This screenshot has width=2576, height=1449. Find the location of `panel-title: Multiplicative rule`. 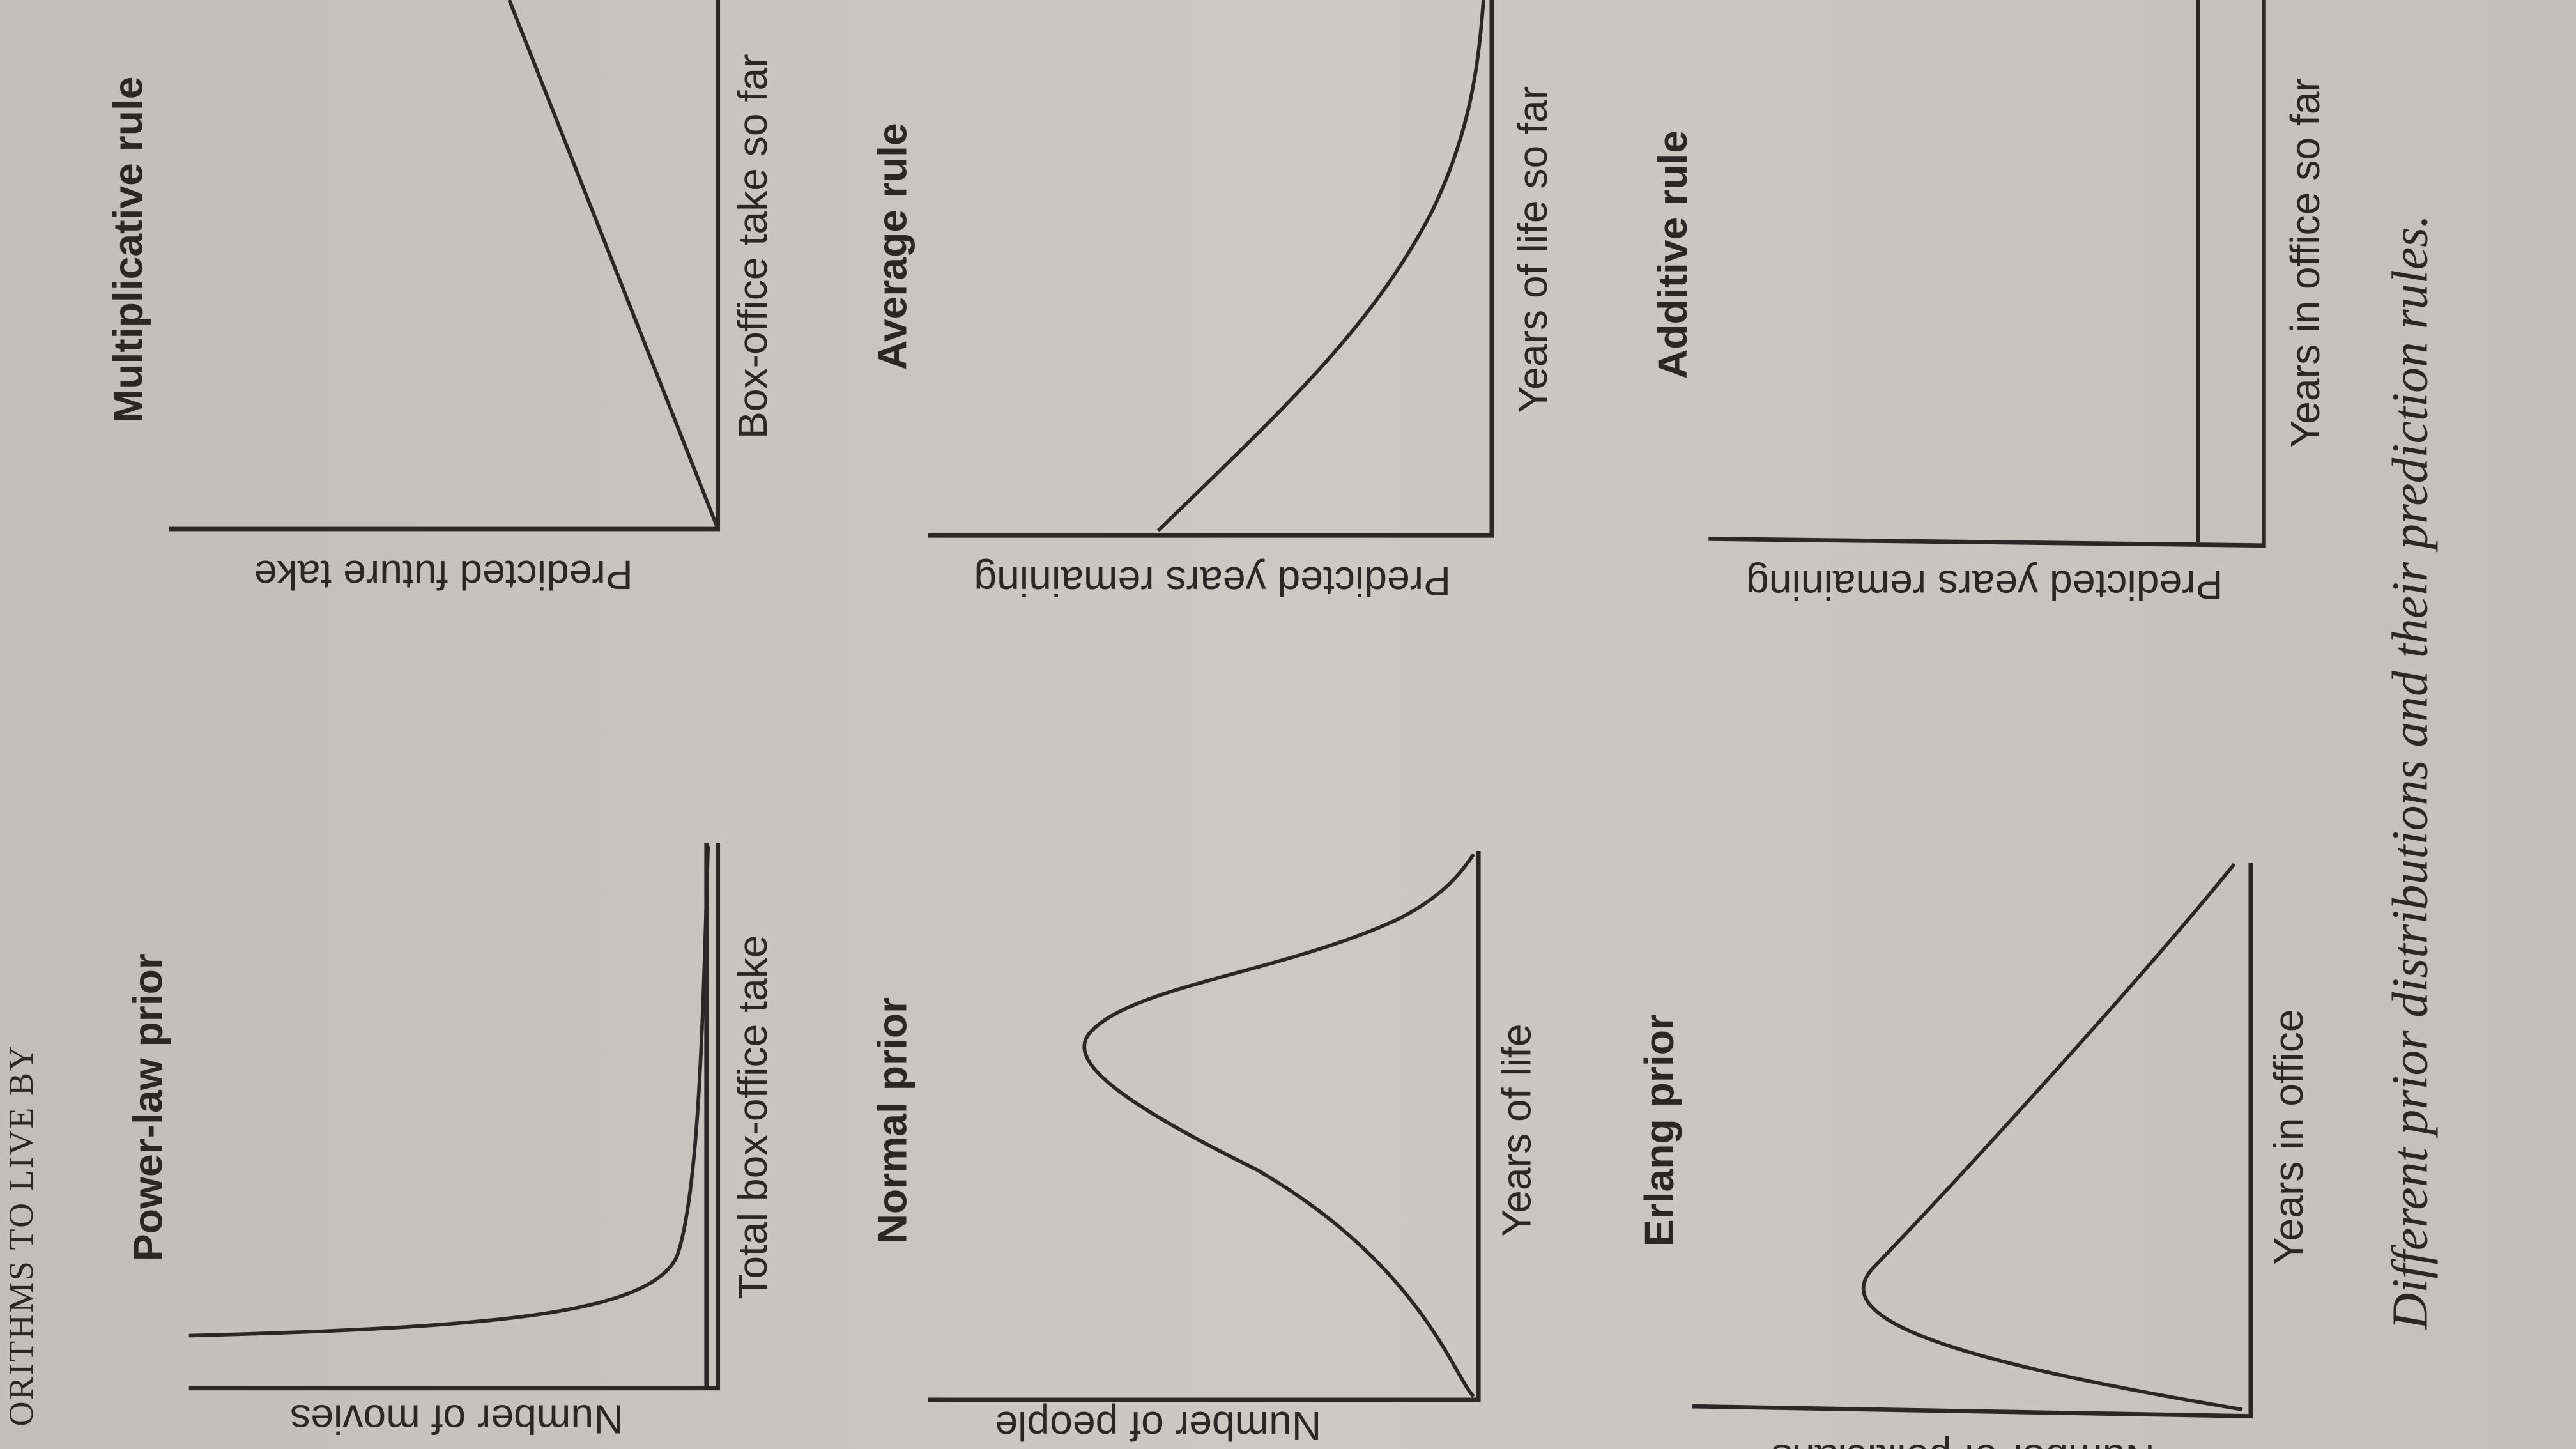

panel-title: Multiplicative rule is located at coordinates (128, 249).